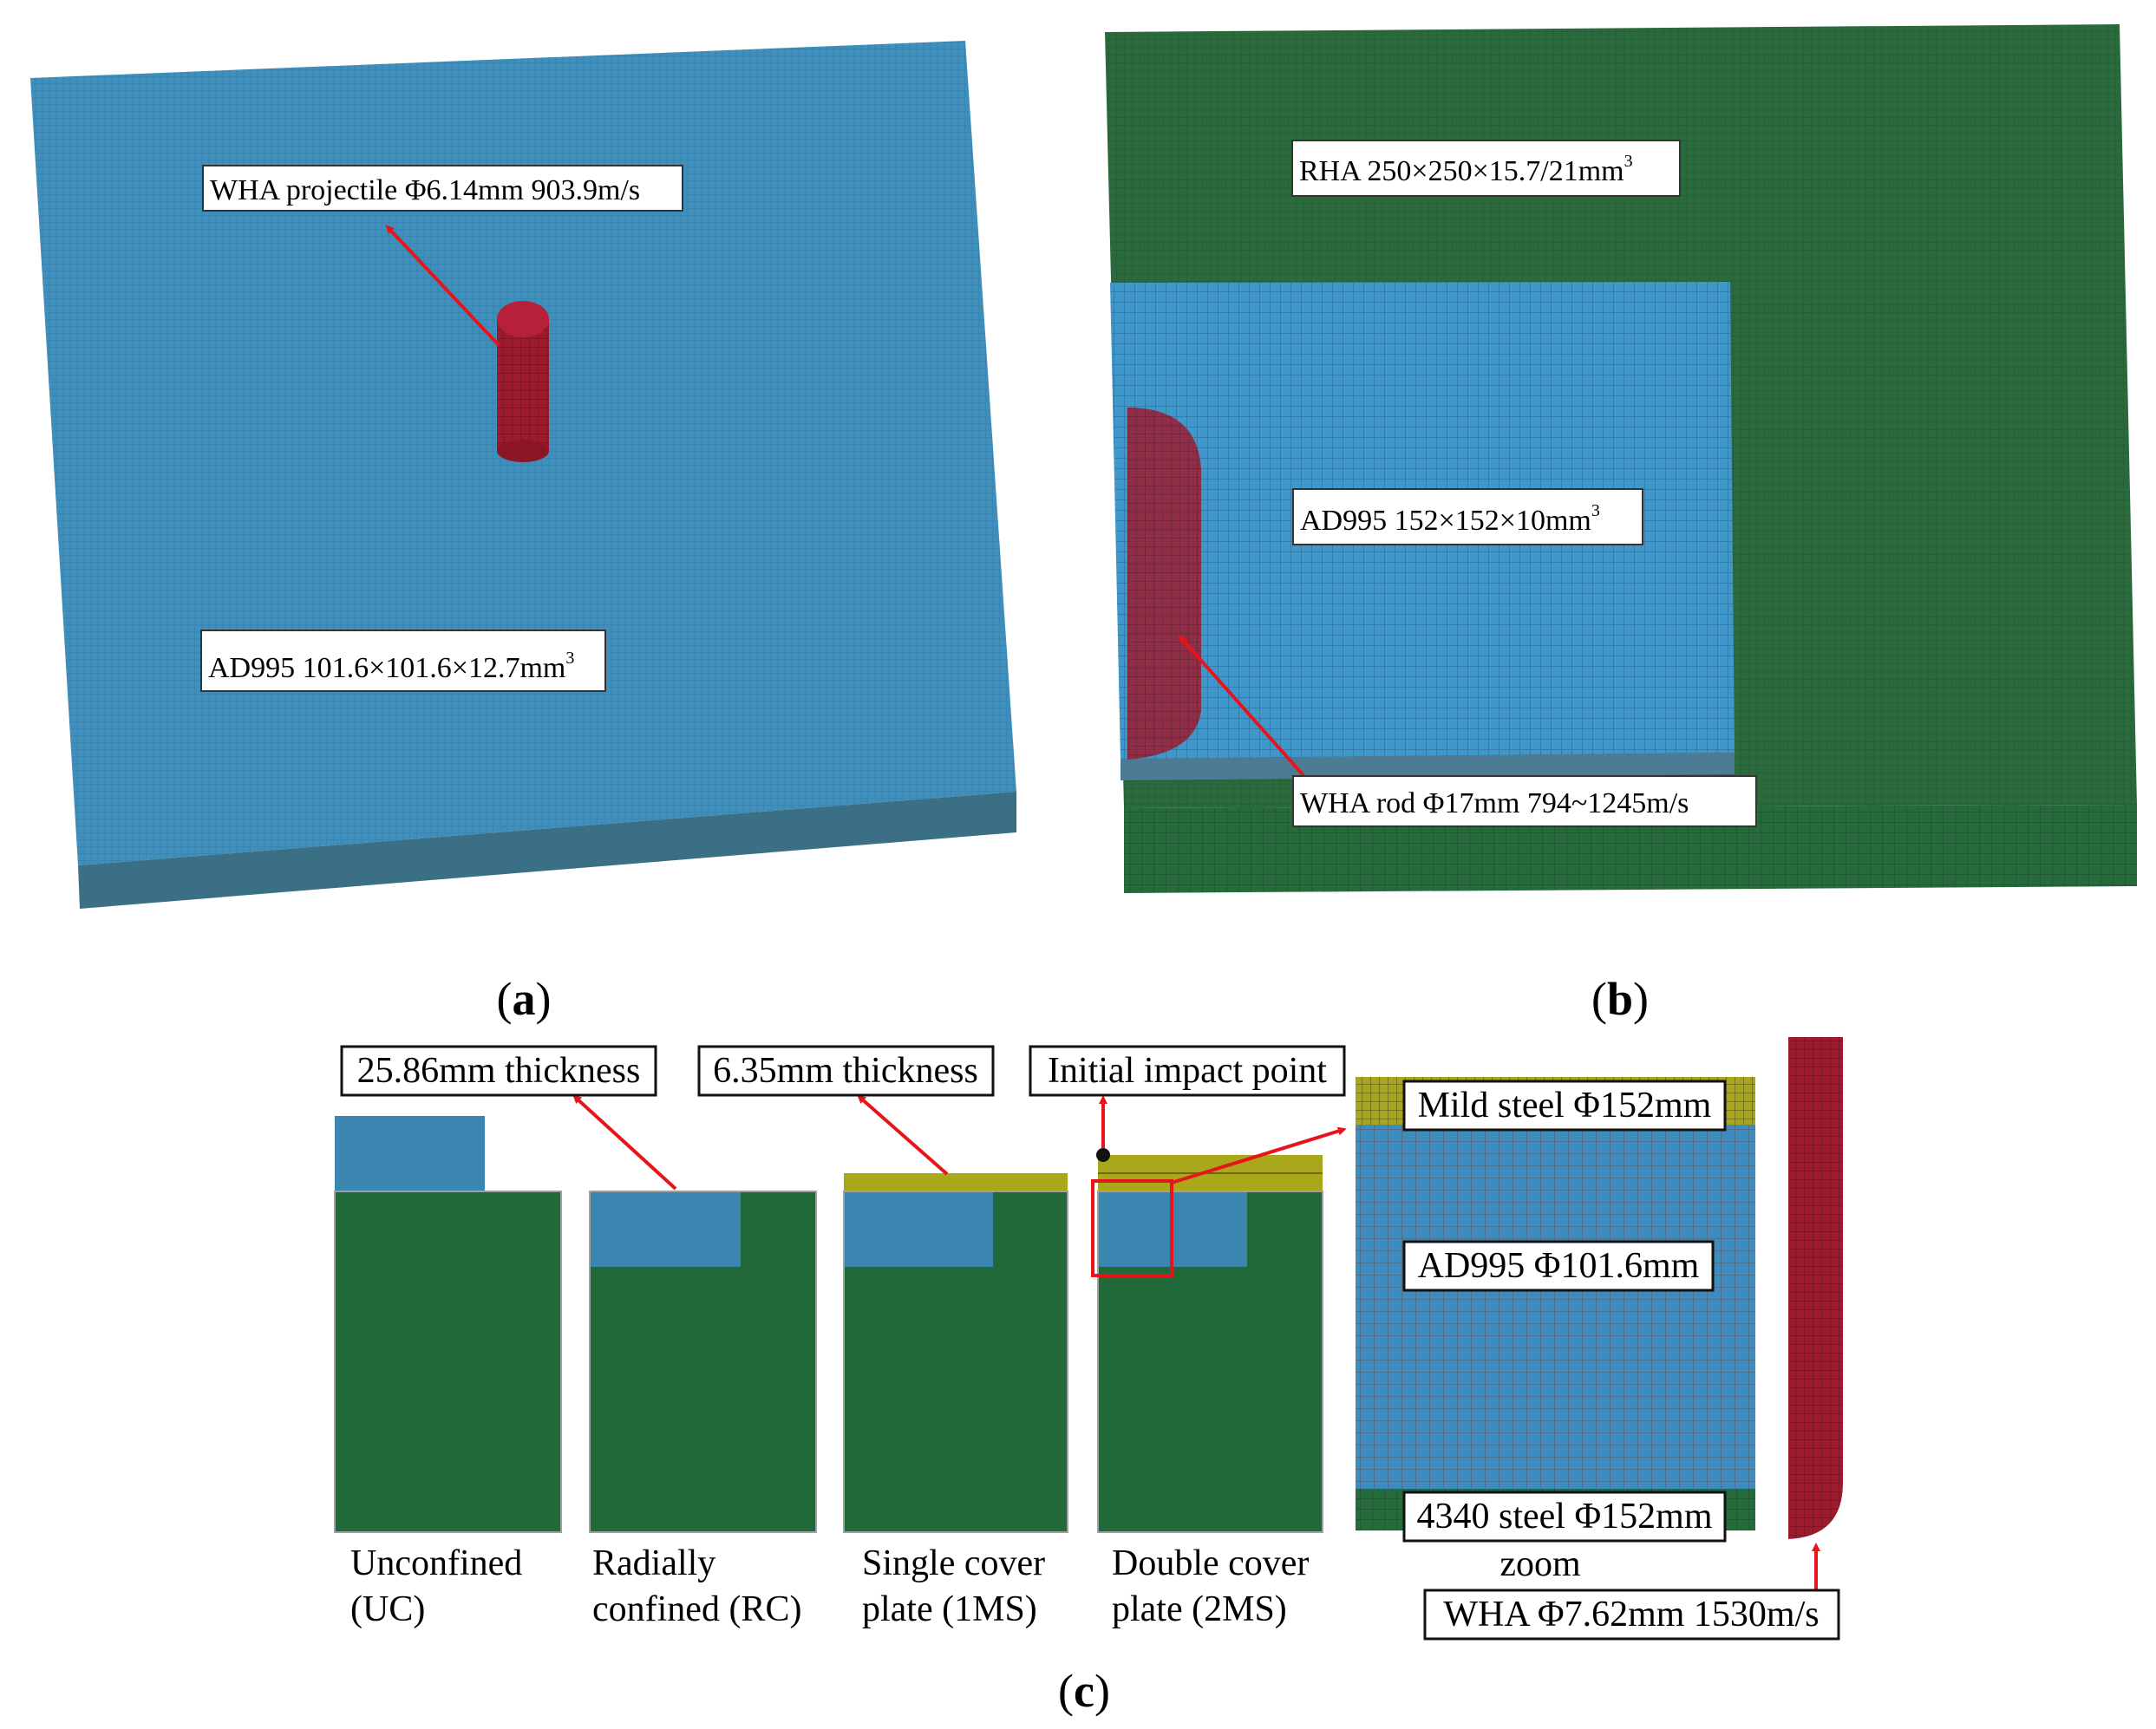 Image resolution: width=2156 pixels, height=1729 pixels. What do you see at coordinates (1084, 1691) in the screenshot?
I see `caption-c: (c)` at bounding box center [1084, 1691].